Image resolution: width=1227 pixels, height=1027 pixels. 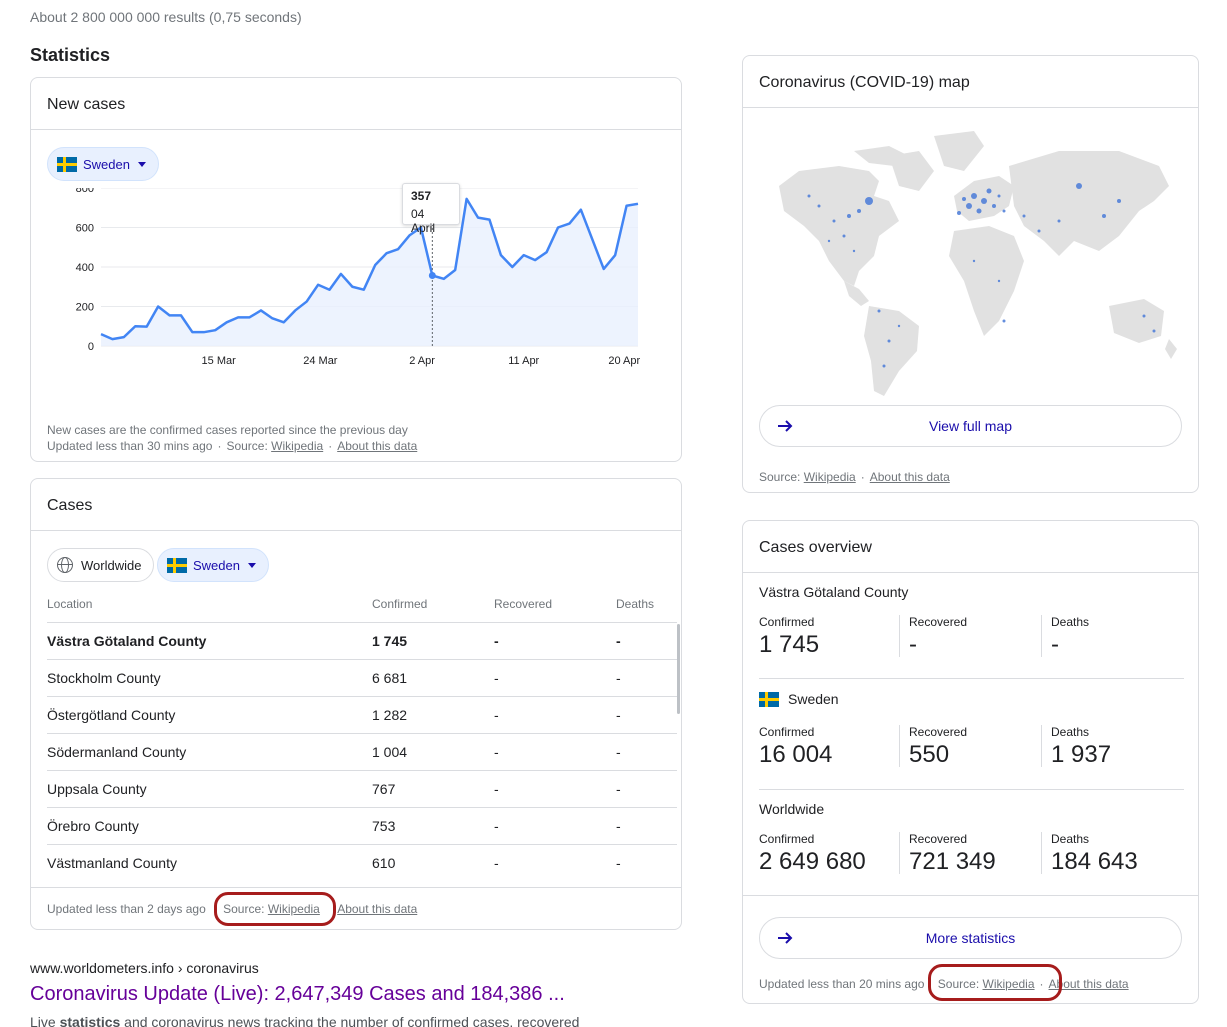 I want to click on view-full-map-button: View full map, so click(x=970, y=426).